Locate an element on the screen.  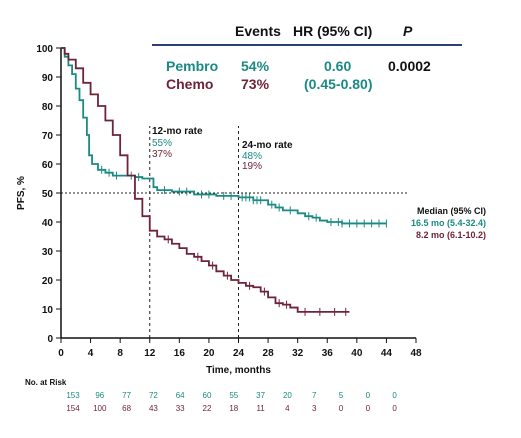
group-pembro-hr: 0.60 is located at coordinates (338, 66).